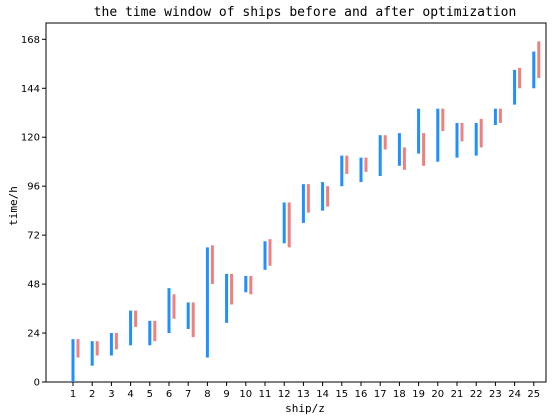 The width and height of the screenshot is (558, 419). What do you see at coordinates (37, 383) in the screenshot?
I see `y-tick-label: 0` at bounding box center [37, 383].